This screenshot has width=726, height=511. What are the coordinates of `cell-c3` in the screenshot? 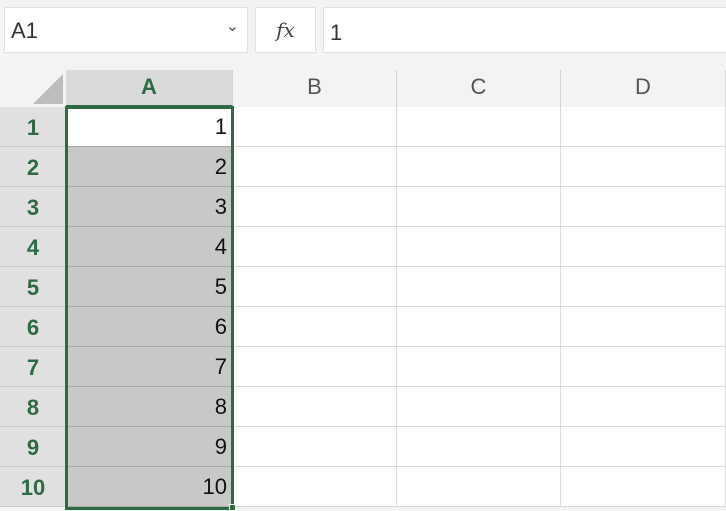 It's located at (479, 207).